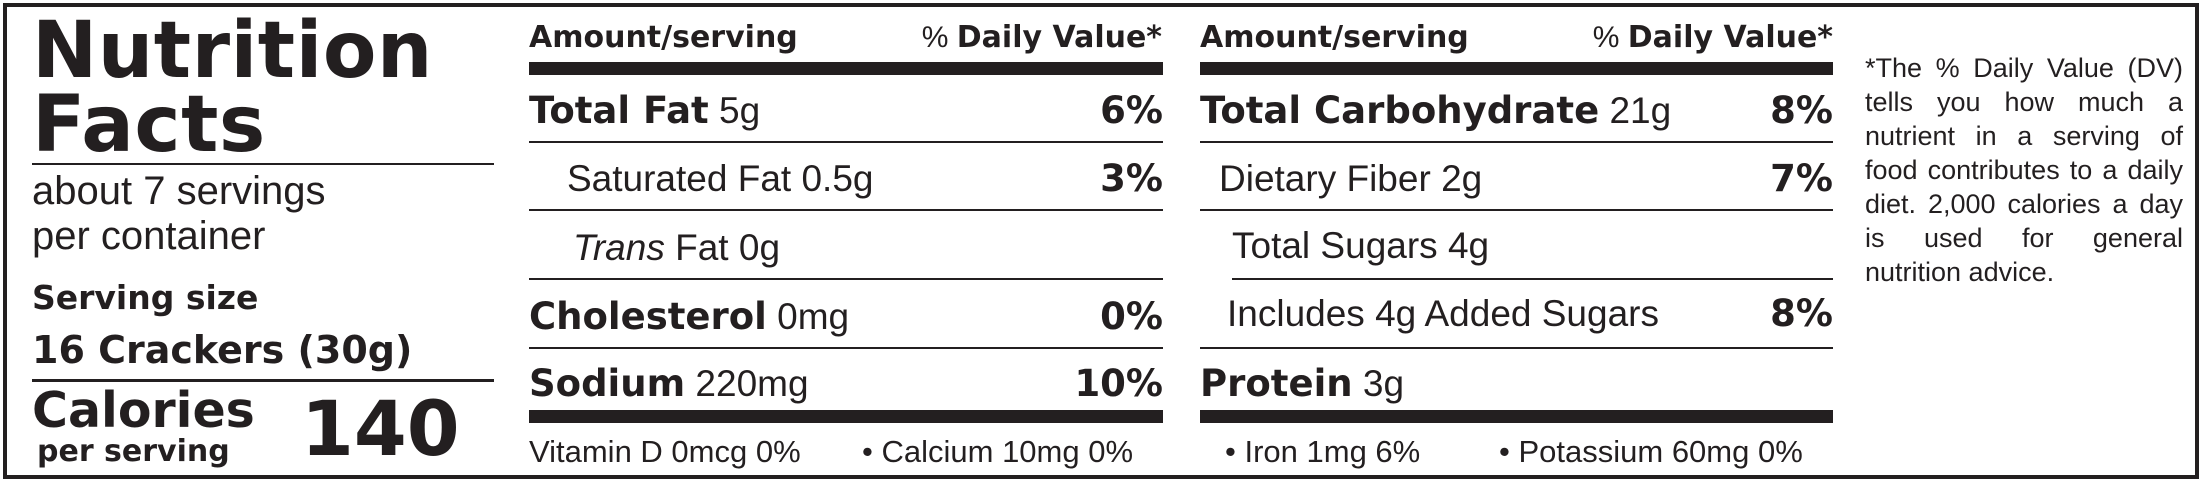 This screenshot has width=2204, height=482. Describe the element at coordinates (232, 51) in the screenshot. I see `title-nutrition: Nutrition` at that location.